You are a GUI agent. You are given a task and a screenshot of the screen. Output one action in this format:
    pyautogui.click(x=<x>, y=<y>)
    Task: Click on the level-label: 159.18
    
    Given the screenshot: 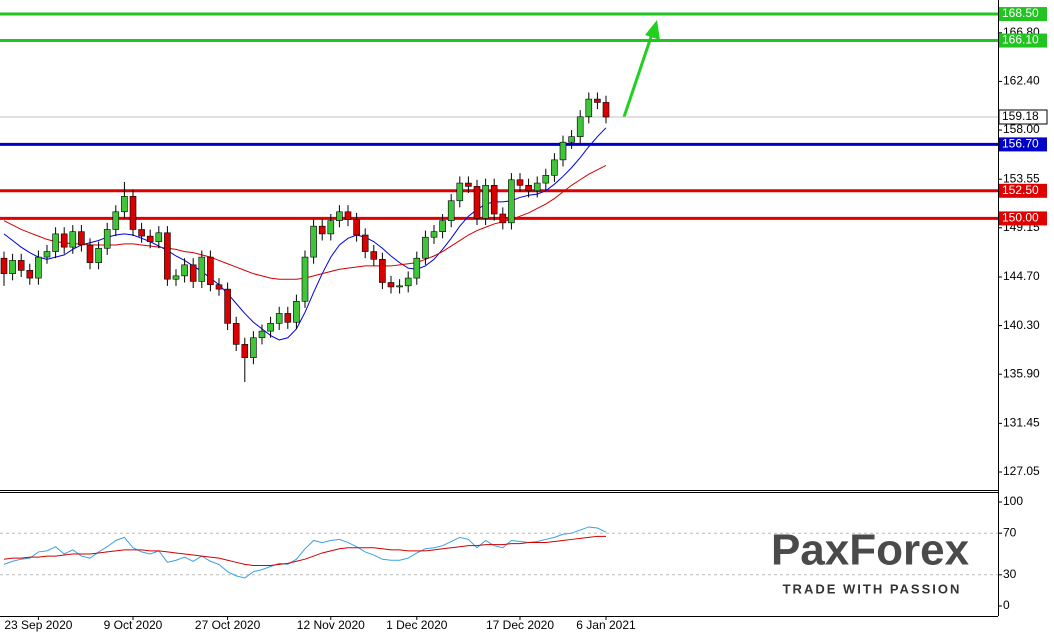 What is the action you would take?
    pyautogui.click(x=1020, y=116)
    